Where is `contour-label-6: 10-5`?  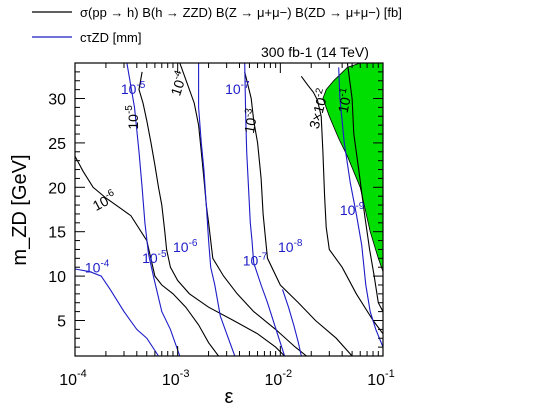 contour-label-6: 10-5 is located at coordinates (133, 88).